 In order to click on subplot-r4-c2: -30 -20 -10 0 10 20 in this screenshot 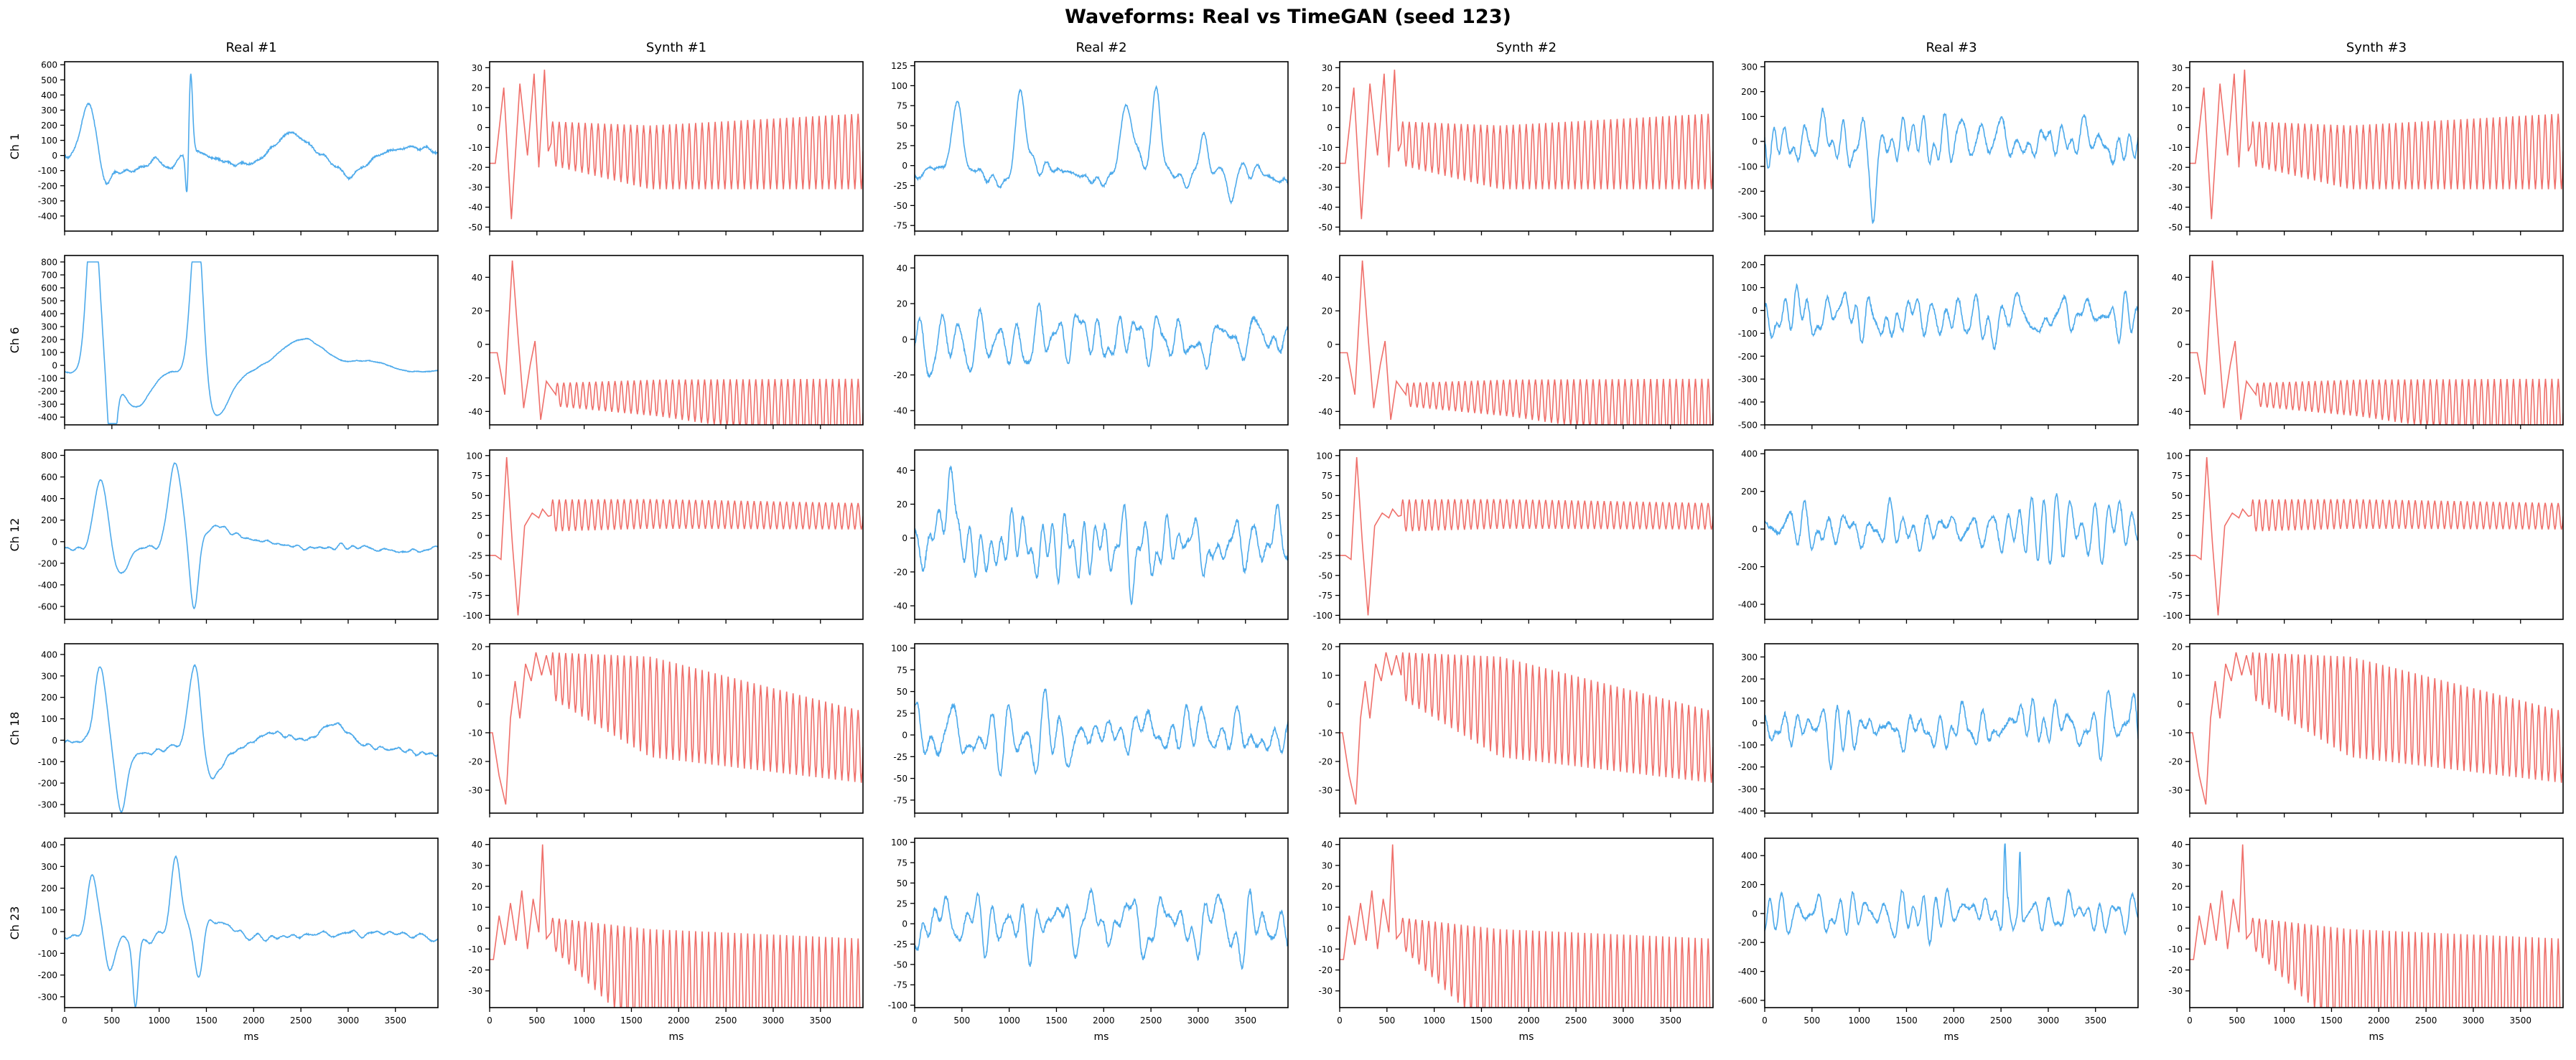, I will do `click(666, 729)`.